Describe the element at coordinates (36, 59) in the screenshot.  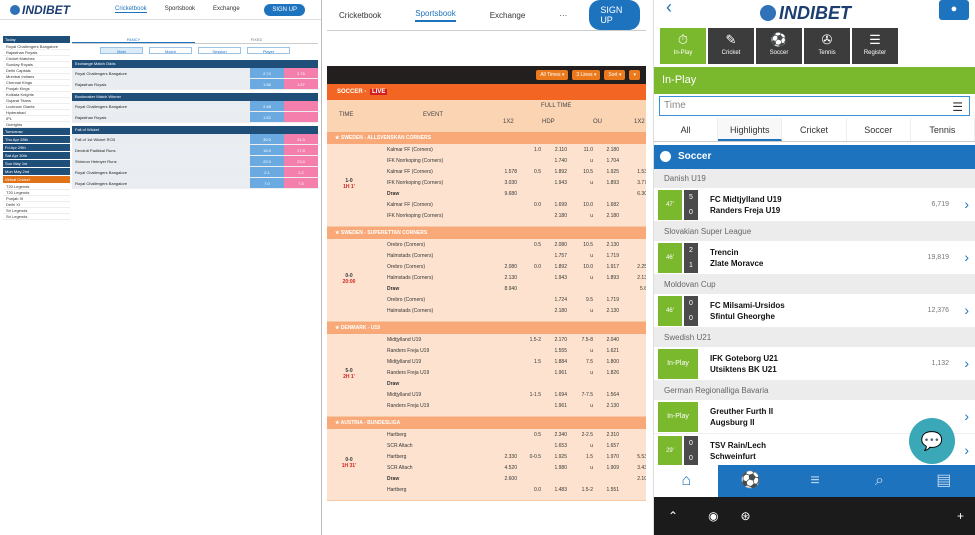
I see `sidebar-item: Cricket Matches` at that location.